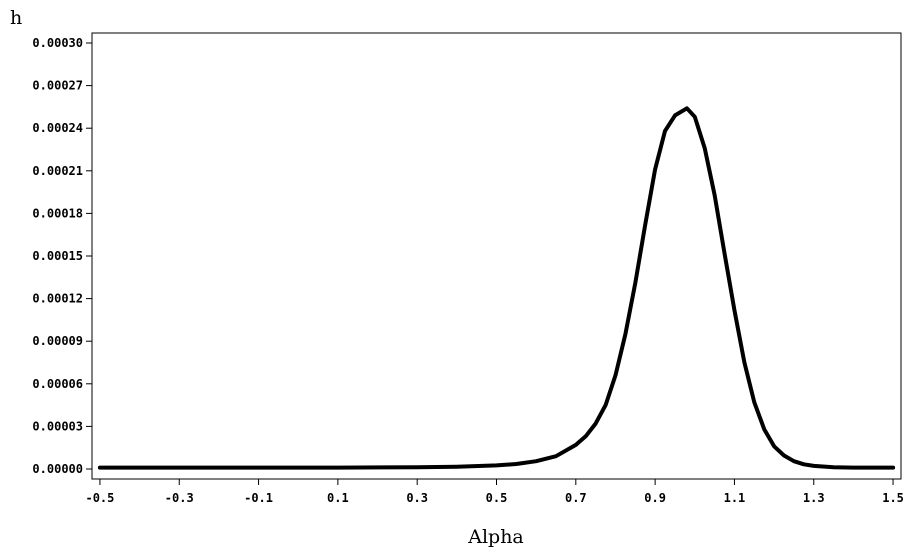  I want to click on y-tick-label: 0.00024, so click(57, 128).